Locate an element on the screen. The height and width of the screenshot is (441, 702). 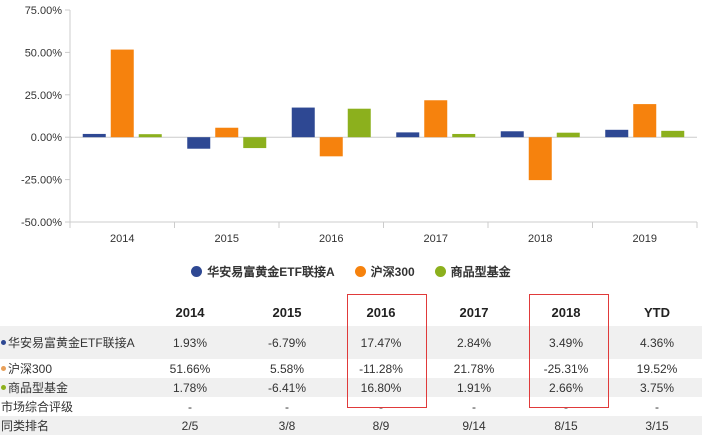
table-cell: -6.79% is located at coordinates (287, 342).